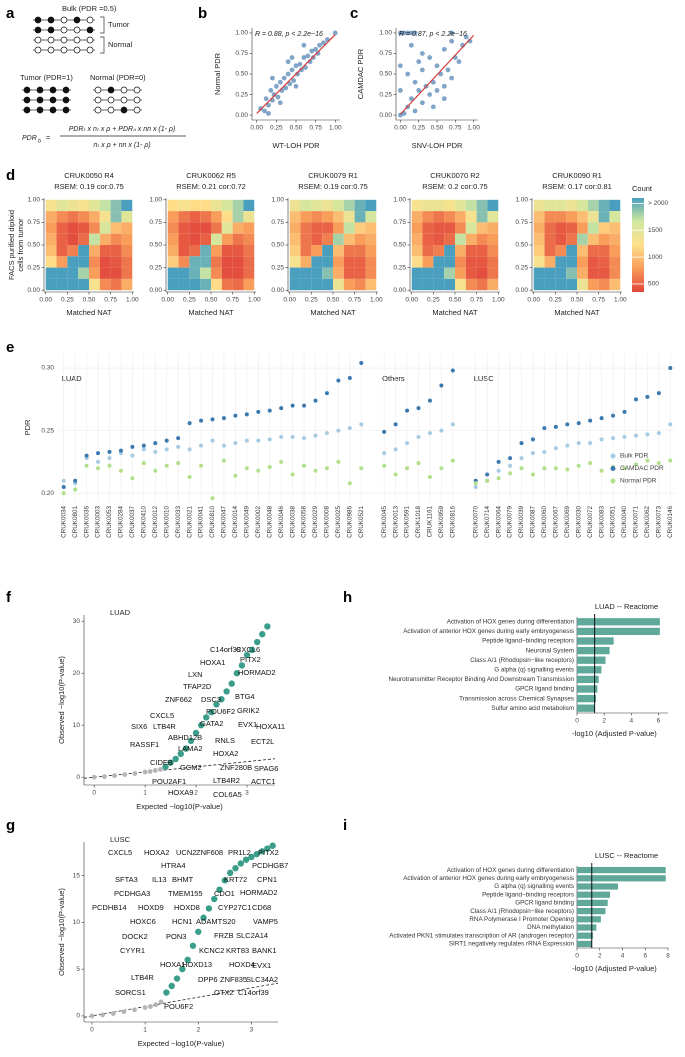 This screenshot has width=685, height=1057. What do you see at coordinates (289, 300) in the screenshot?
I see `x-tick-label: 0.00` at bounding box center [289, 300].